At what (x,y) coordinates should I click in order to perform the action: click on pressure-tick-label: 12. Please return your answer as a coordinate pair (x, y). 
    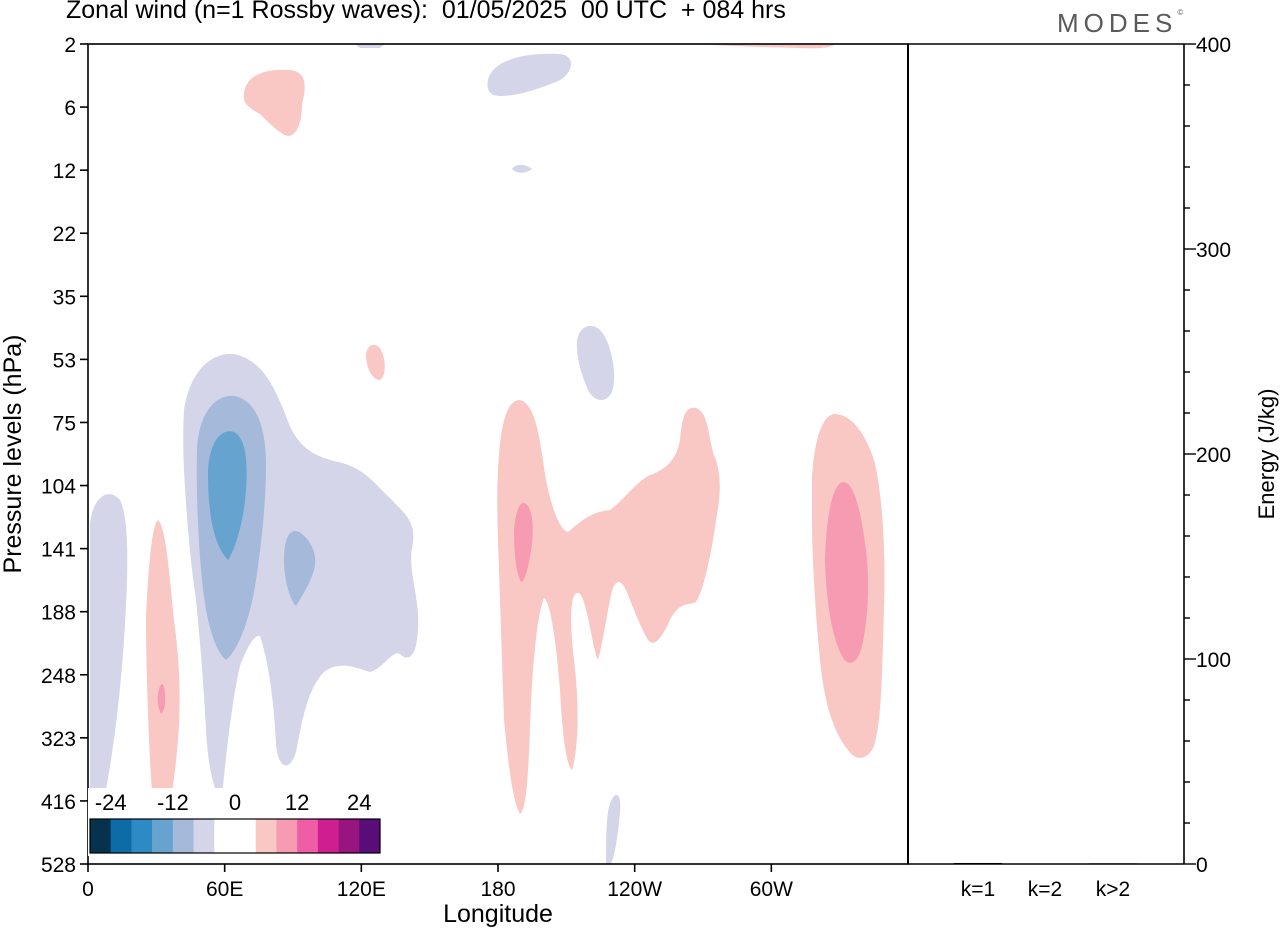
    Looking at the image, I should click on (64, 171).